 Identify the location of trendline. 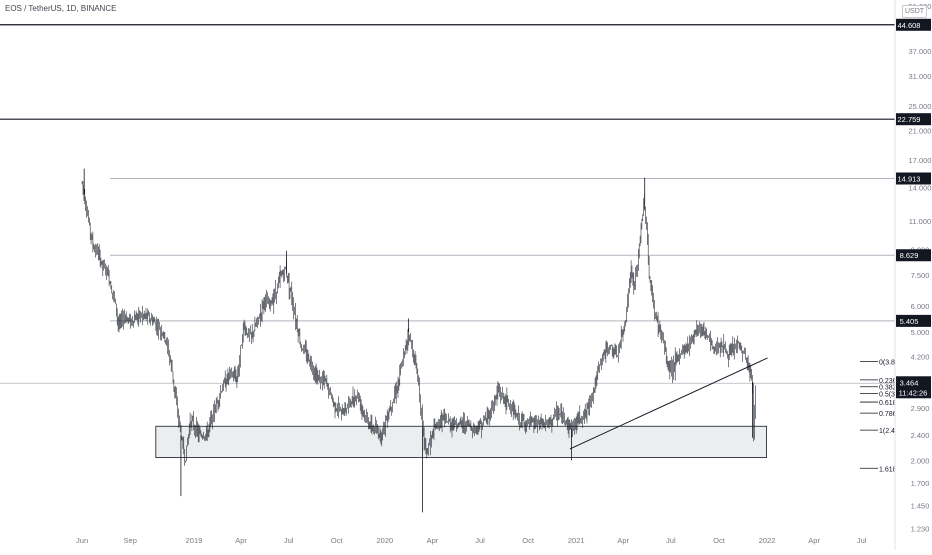
(668, 403).